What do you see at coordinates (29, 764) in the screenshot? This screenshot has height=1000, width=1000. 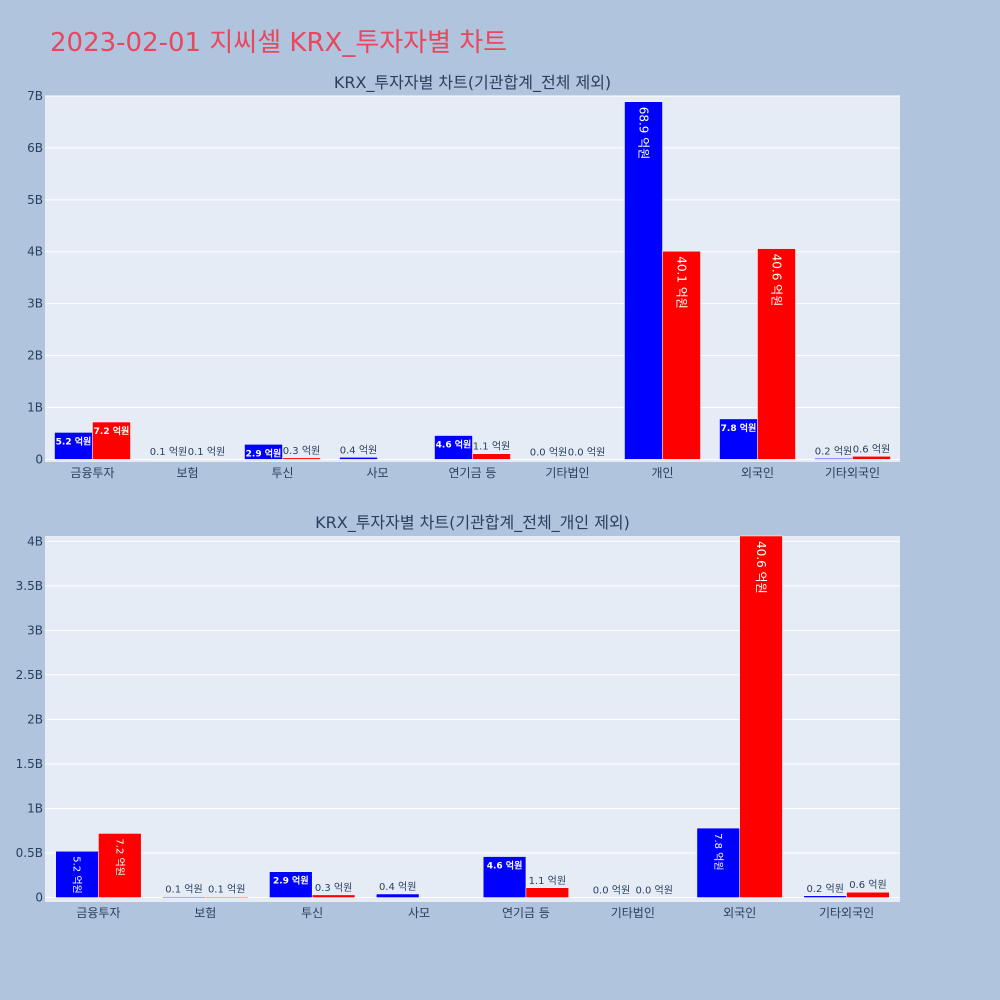 I see `y-tick-label: 1.5B` at bounding box center [29, 764].